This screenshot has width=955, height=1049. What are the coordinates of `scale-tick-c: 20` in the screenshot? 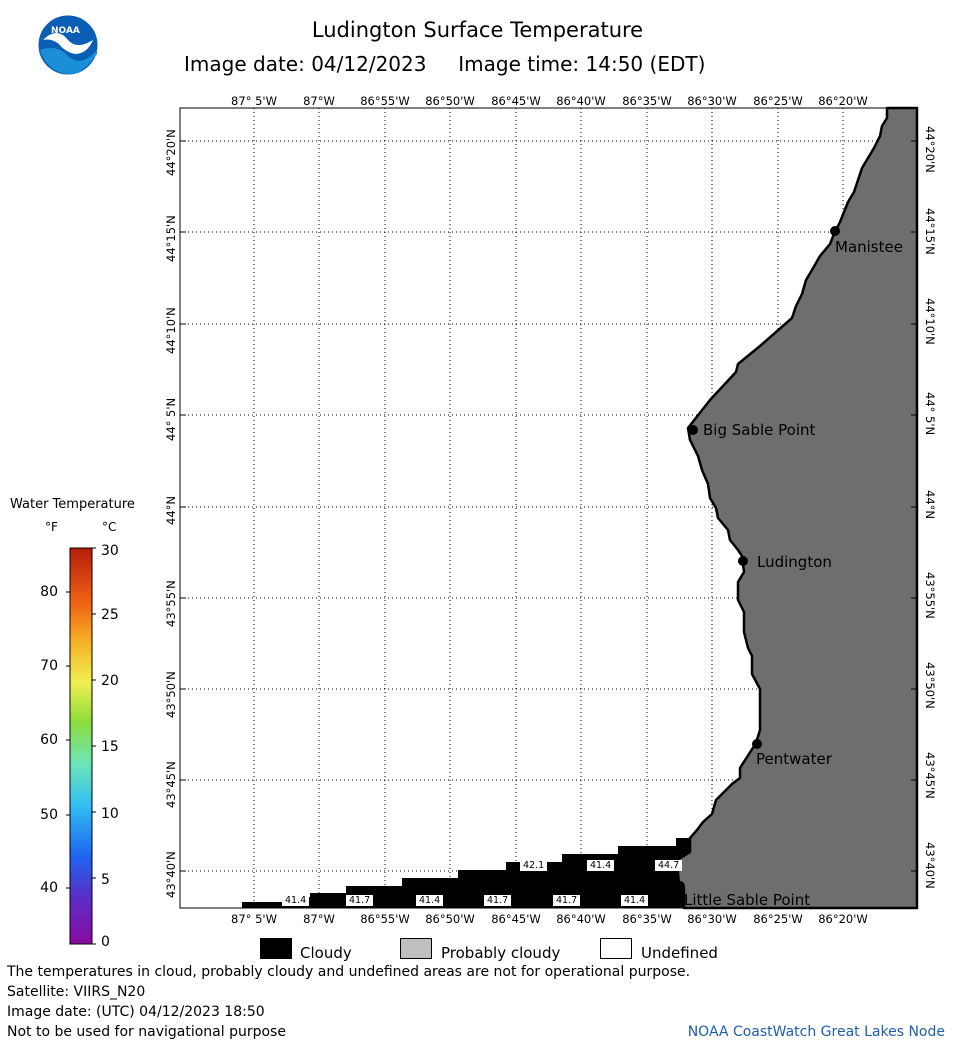 It's located at (110, 681).